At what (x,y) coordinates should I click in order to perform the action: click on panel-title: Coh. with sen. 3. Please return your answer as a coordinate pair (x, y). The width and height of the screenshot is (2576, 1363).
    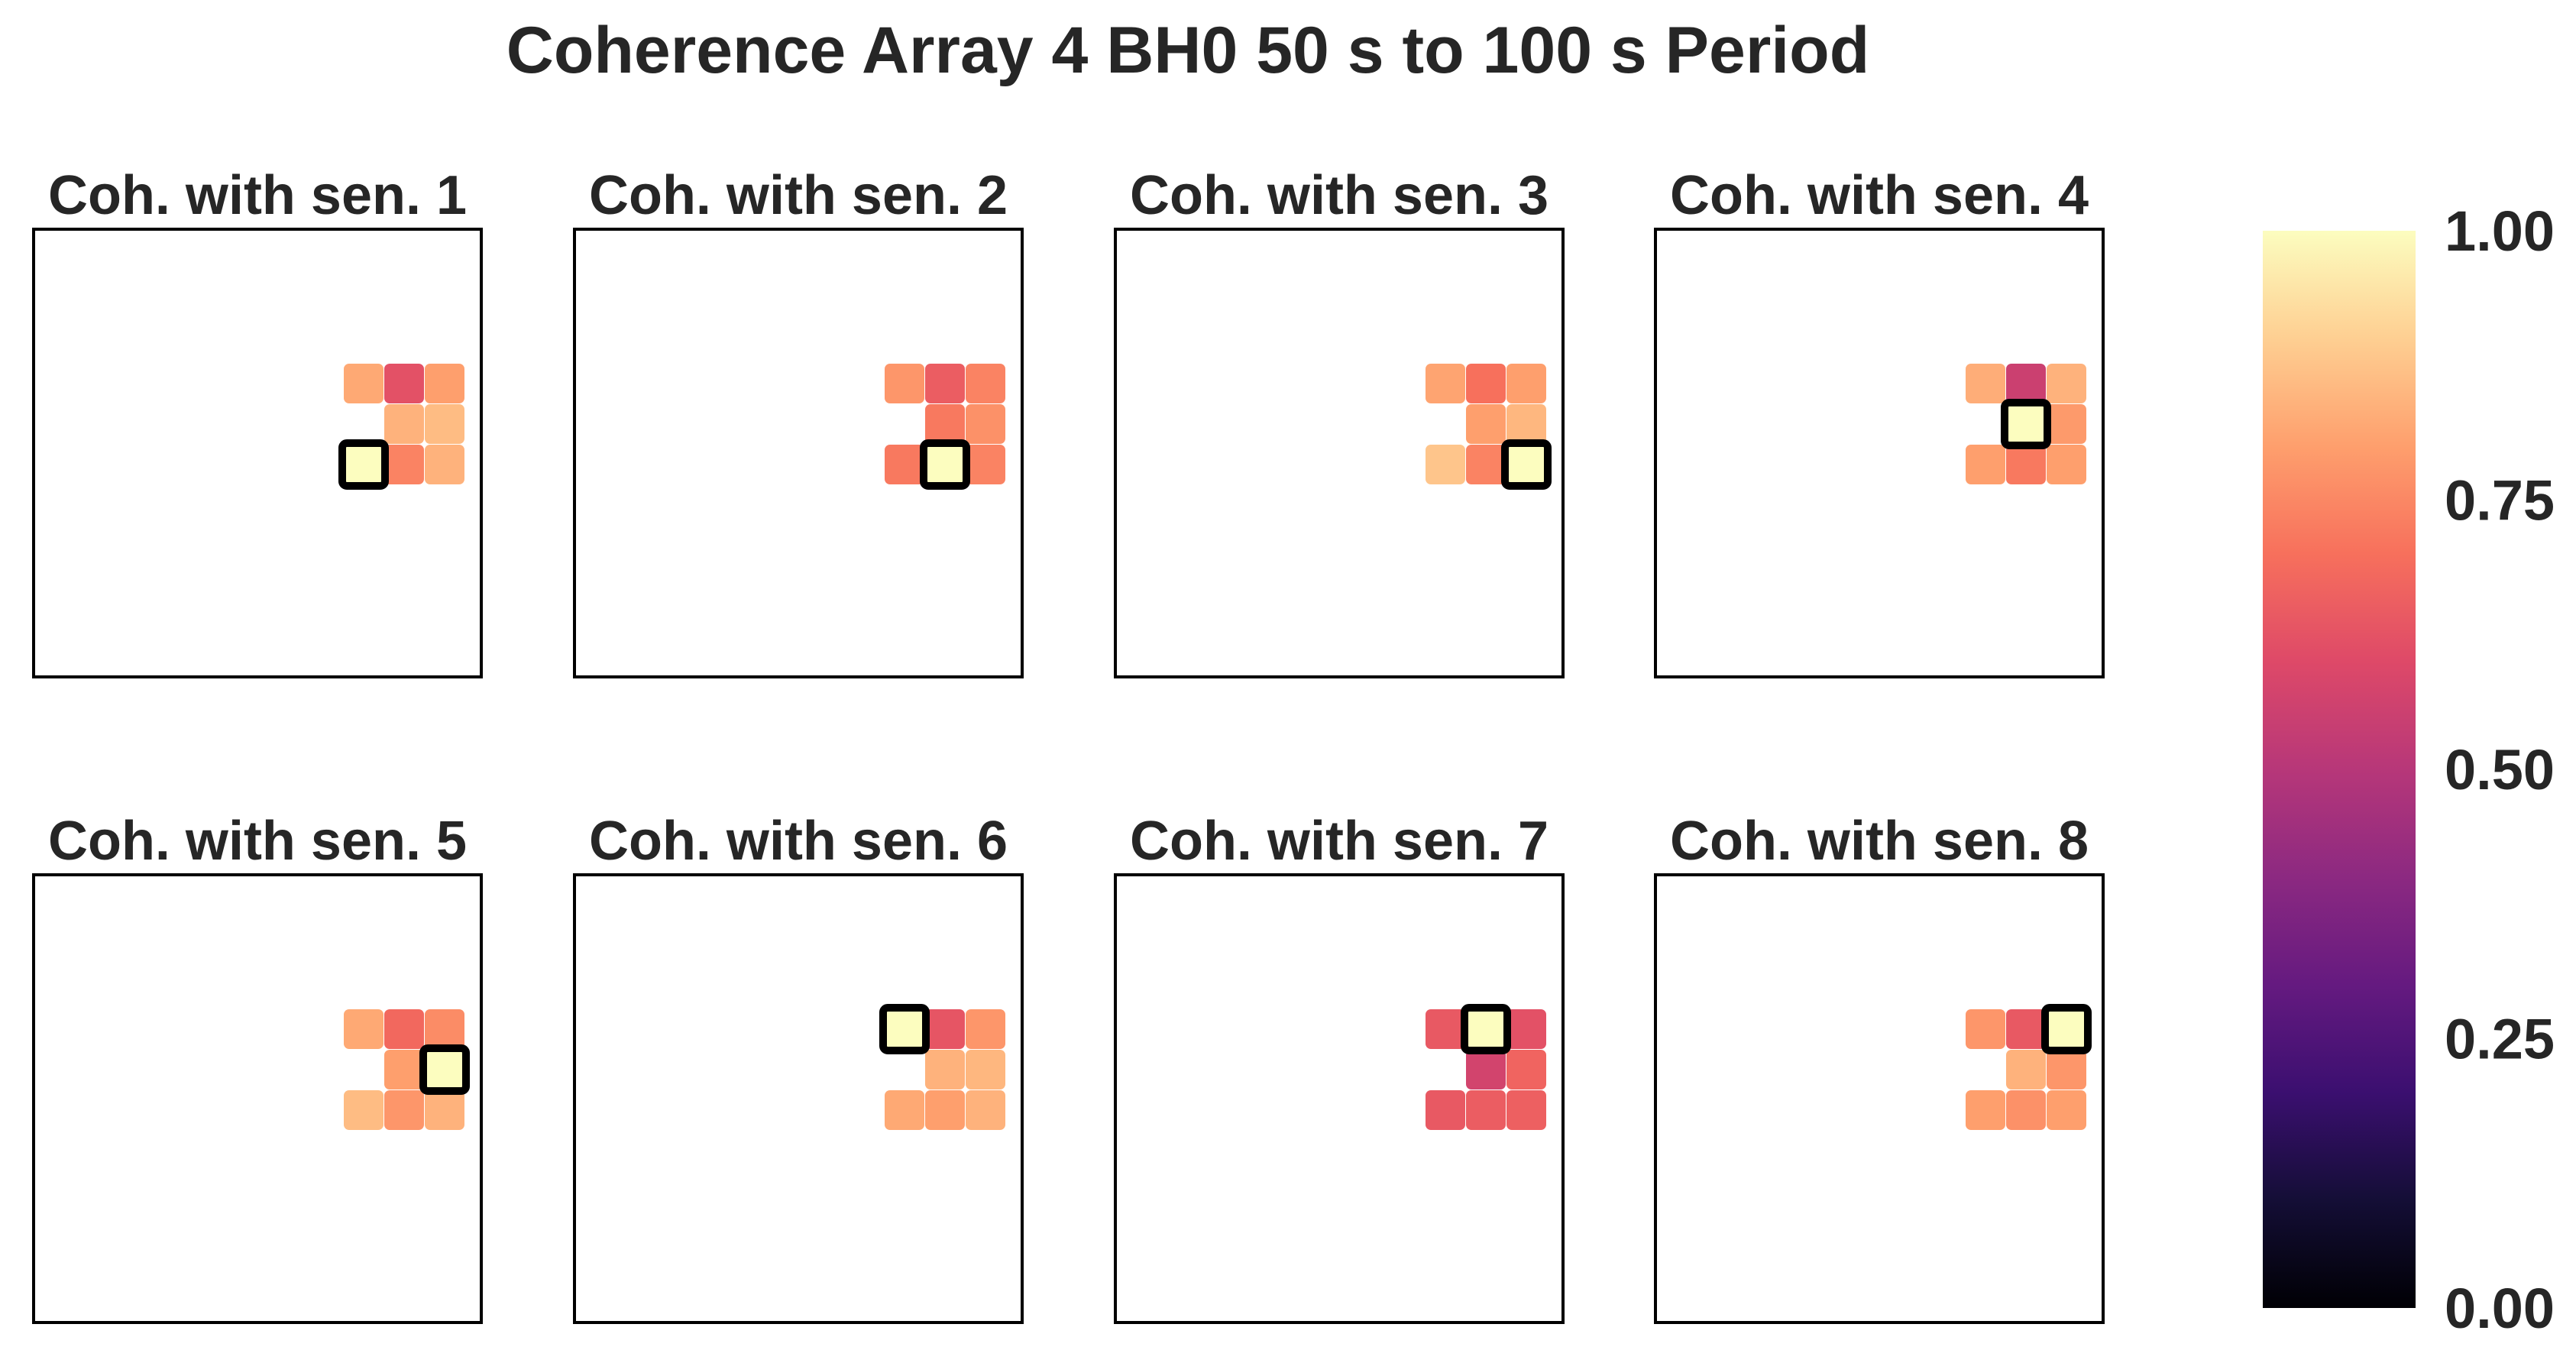
    Looking at the image, I should click on (1339, 195).